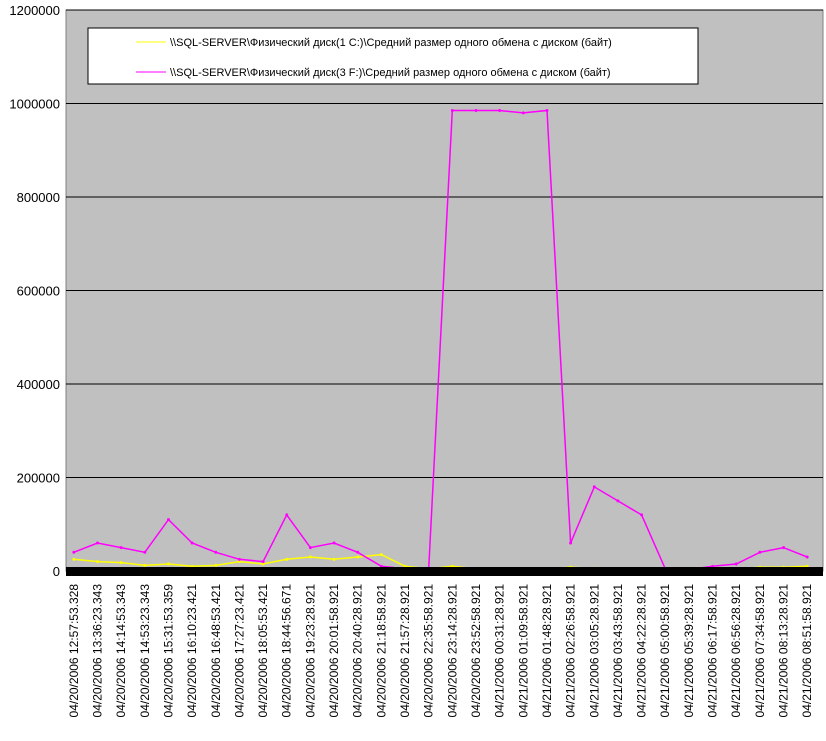 The image size is (826, 741). I want to click on x-tick-label: 04/20/2006 19:23:28.921, so click(310, 651).